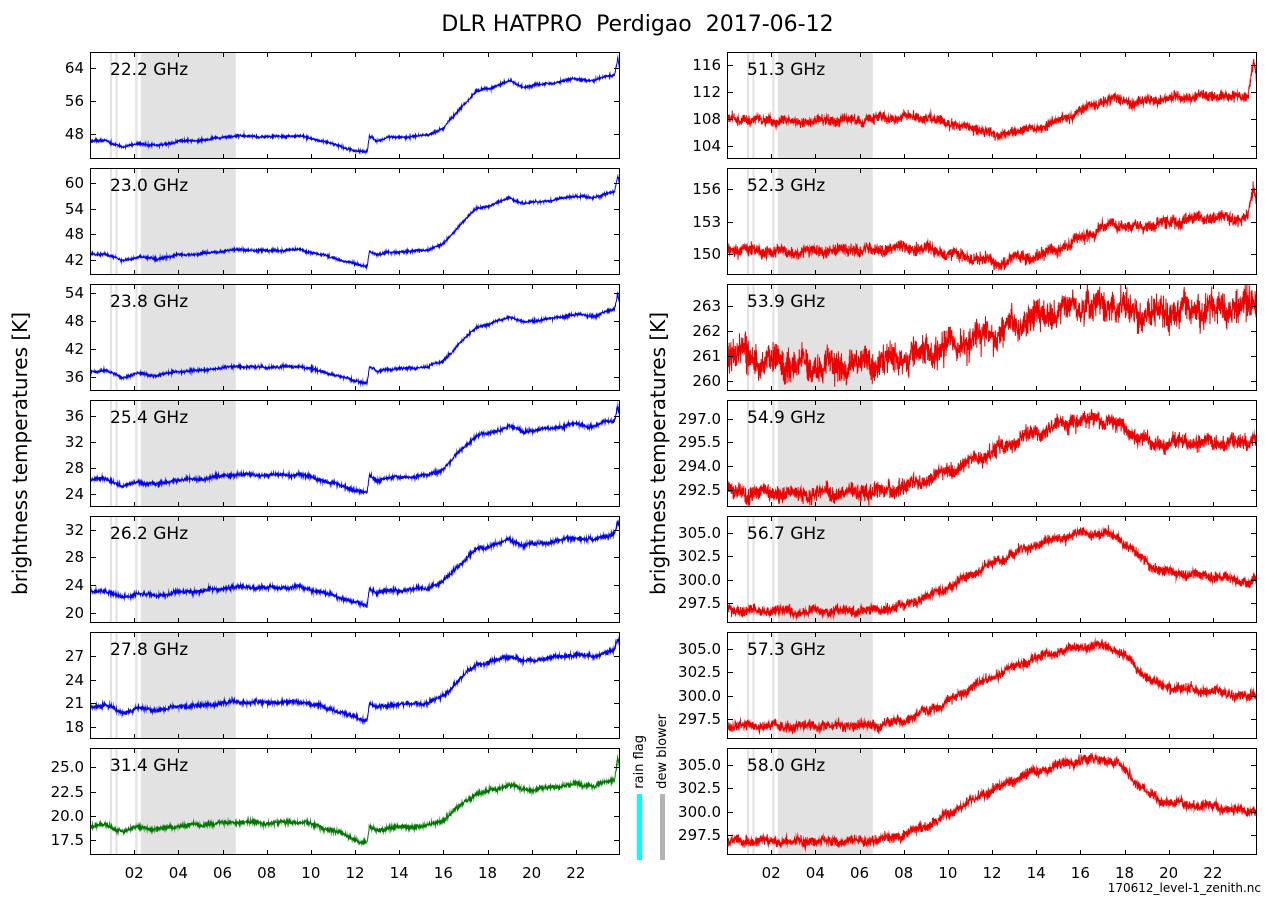 The height and width of the screenshot is (900, 1275). I want to click on x-tick-label: 10, so click(948, 873).